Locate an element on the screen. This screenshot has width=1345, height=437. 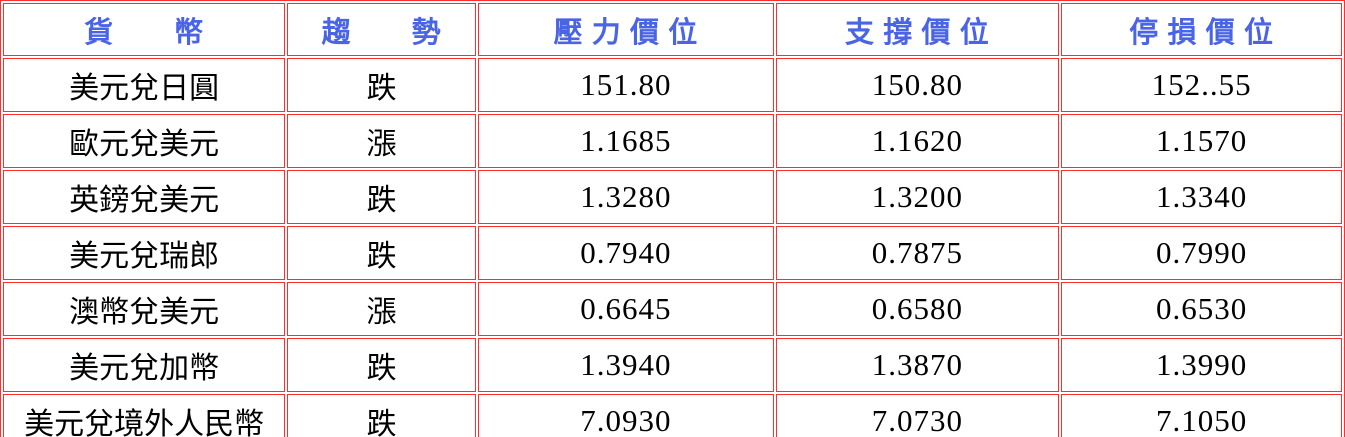
stop-loss-cell: 1.3990 is located at coordinates (1201, 365).